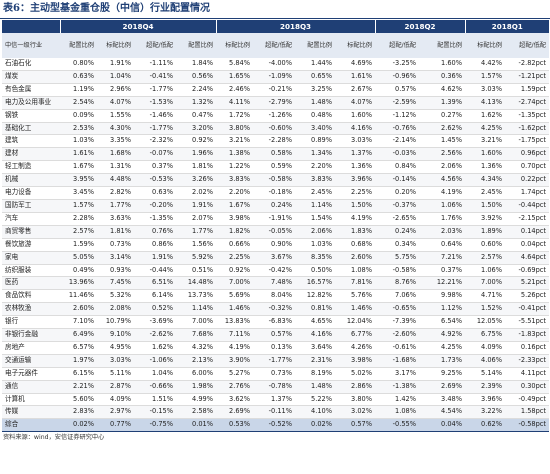  Describe the element at coordinates (115, 180) in the screenshot. I see `value-cell: 4.48%` at that location.